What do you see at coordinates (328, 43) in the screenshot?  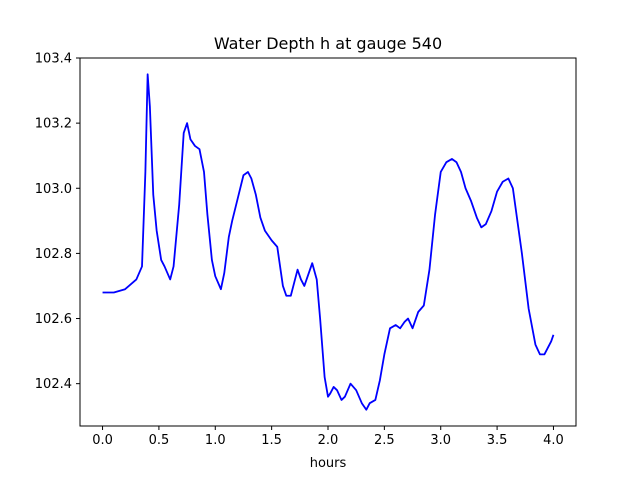 I see `chart-title: Water Depth h at gauge 540` at bounding box center [328, 43].